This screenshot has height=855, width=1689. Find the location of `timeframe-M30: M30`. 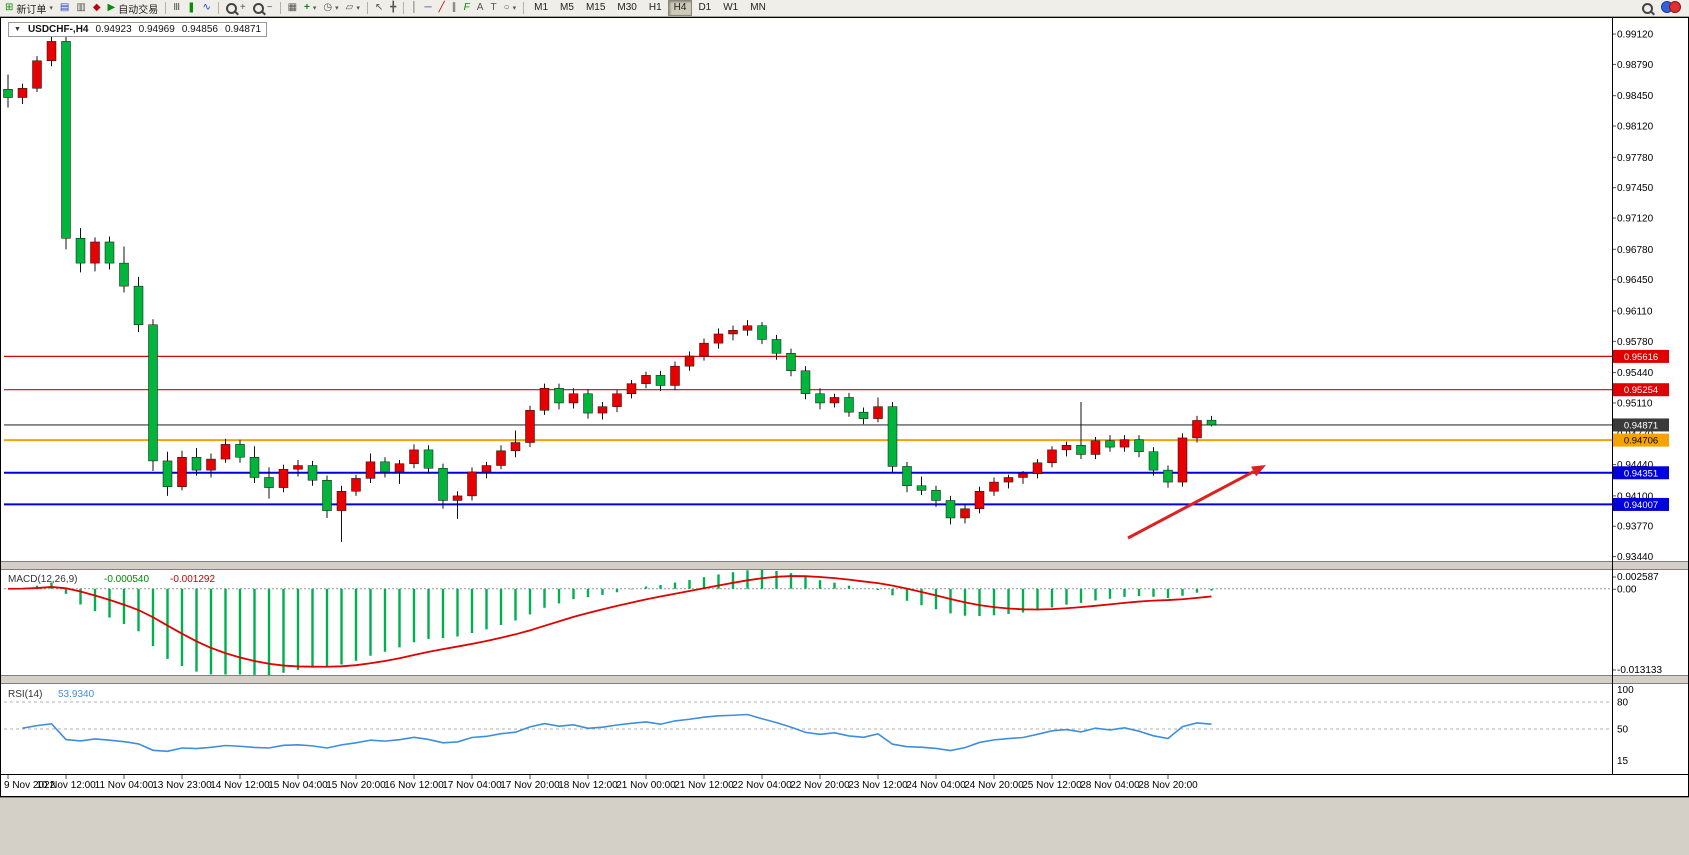

timeframe-M30: M30 is located at coordinates (627, 7).